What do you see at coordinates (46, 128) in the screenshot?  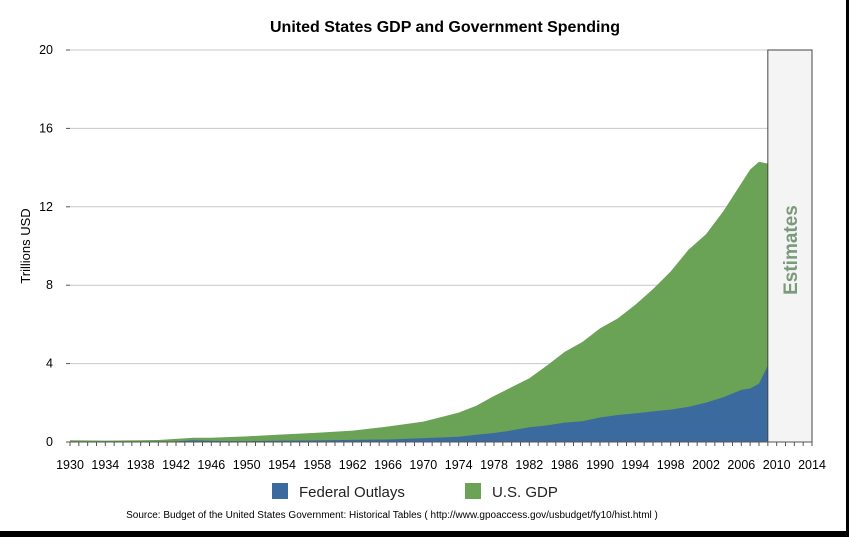 I see `y-tick-label: 16` at bounding box center [46, 128].